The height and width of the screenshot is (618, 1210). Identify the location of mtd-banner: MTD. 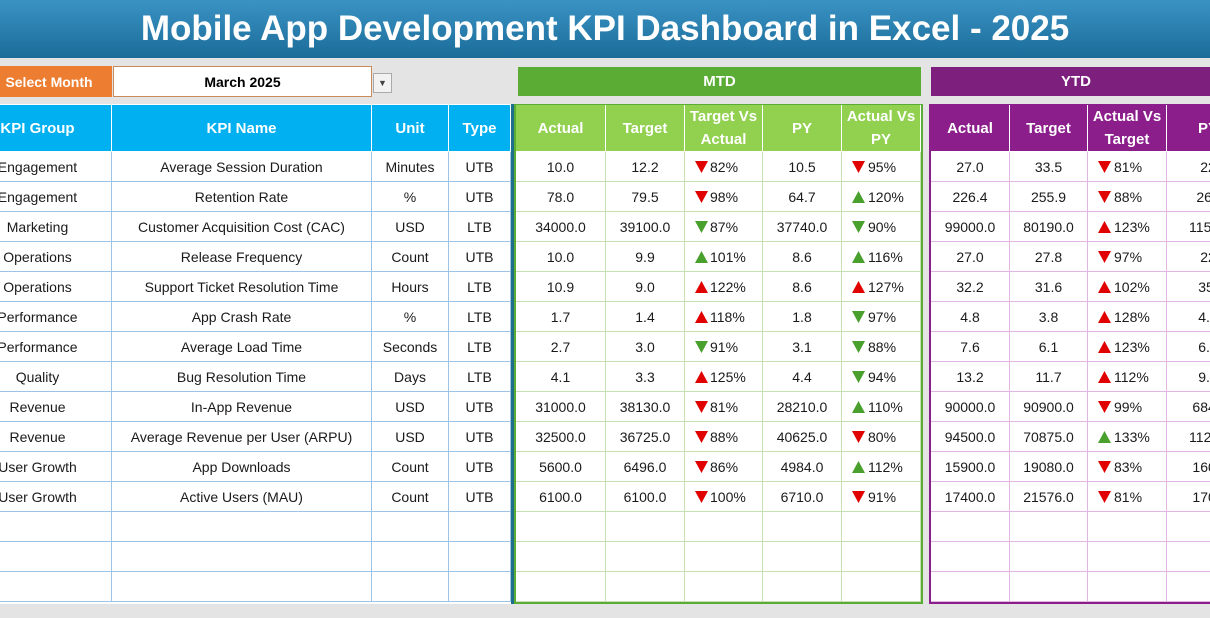
(719, 81).